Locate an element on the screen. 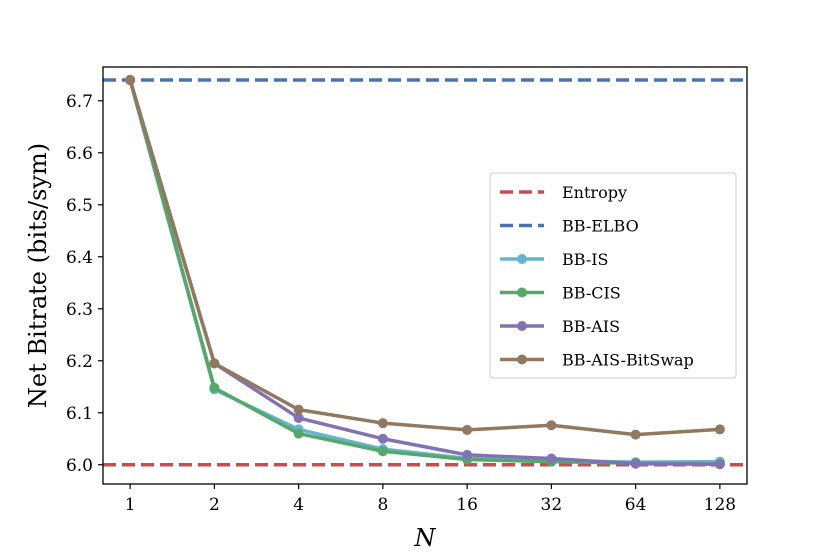 The height and width of the screenshot is (554, 830). y-tick-label: 6.3 is located at coordinates (79, 310).